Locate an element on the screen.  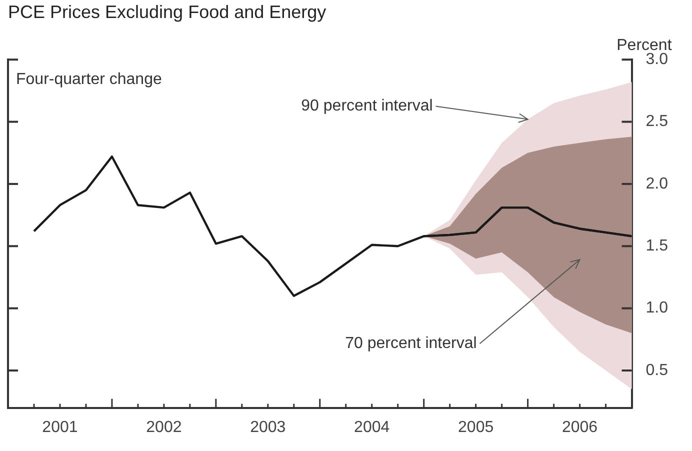
y-tick-label: 2.5 is located at coordinates (657, 121).